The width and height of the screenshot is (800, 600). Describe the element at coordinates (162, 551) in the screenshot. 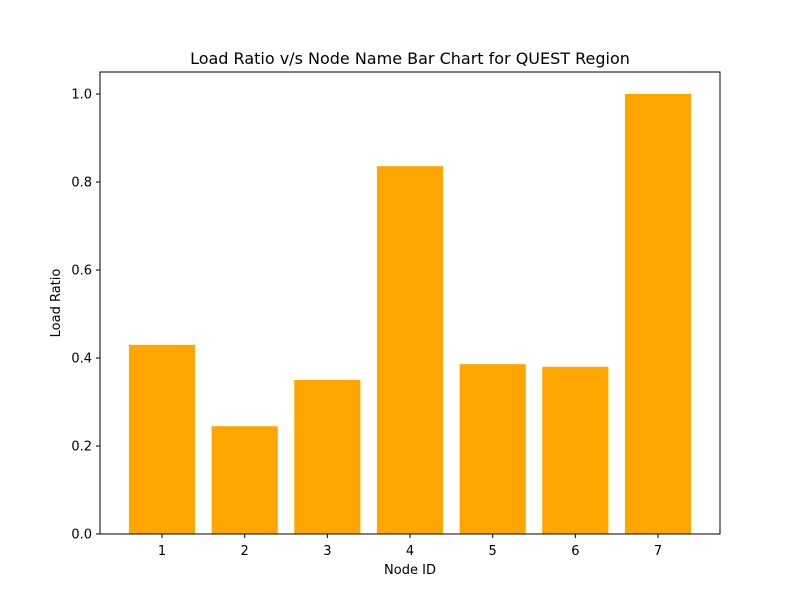

I see `x-tick-label: 1` at that location.